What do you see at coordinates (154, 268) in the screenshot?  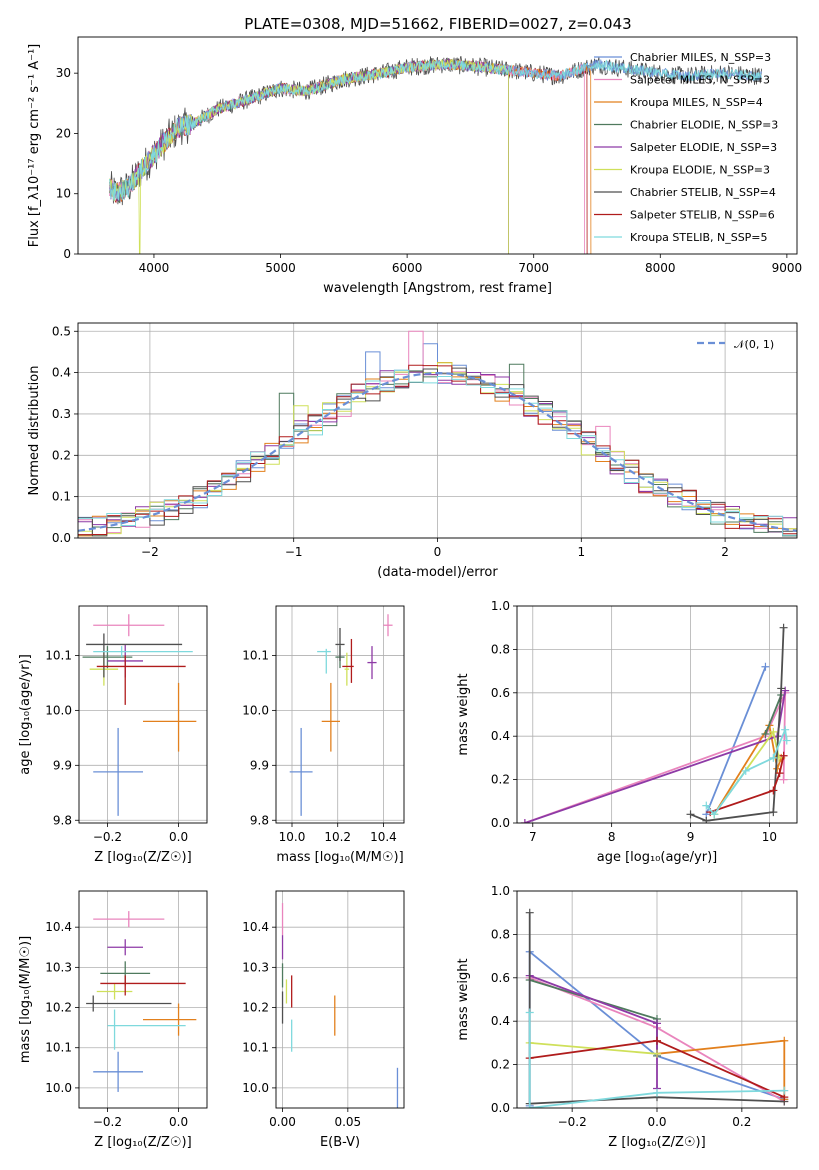 I see `x-tick-label: 4000` at bounding box center [154, 268].